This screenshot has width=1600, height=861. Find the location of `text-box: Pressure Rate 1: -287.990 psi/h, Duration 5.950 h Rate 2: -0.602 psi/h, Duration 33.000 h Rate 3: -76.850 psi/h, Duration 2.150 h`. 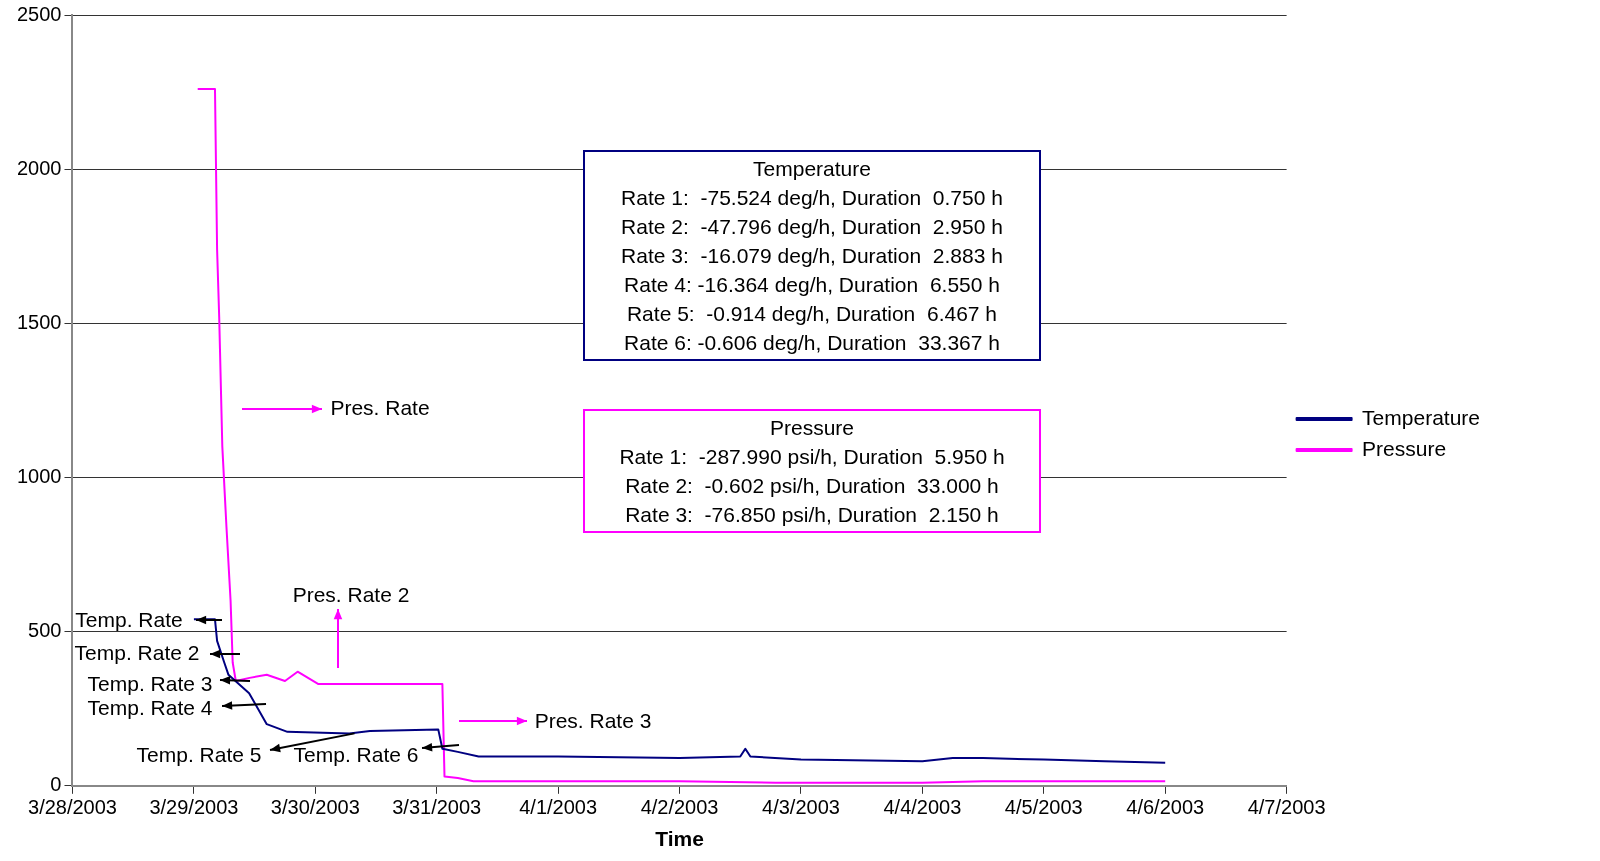

text-box: Pressure Rate 1: -287.990 psi/h, Duration 5.950 h Rate 2: -0.602 psi/h, Duration 33.000 h Rate 3: -76.850 psi/h, Duration 2.150 h is located at coordinates (812, 471).